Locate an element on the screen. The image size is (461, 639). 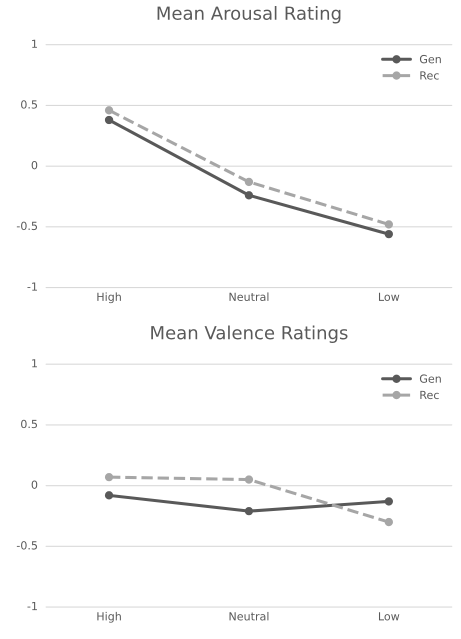
chart-title: Mean Valence Ratings is located at coordinates (249, 334).